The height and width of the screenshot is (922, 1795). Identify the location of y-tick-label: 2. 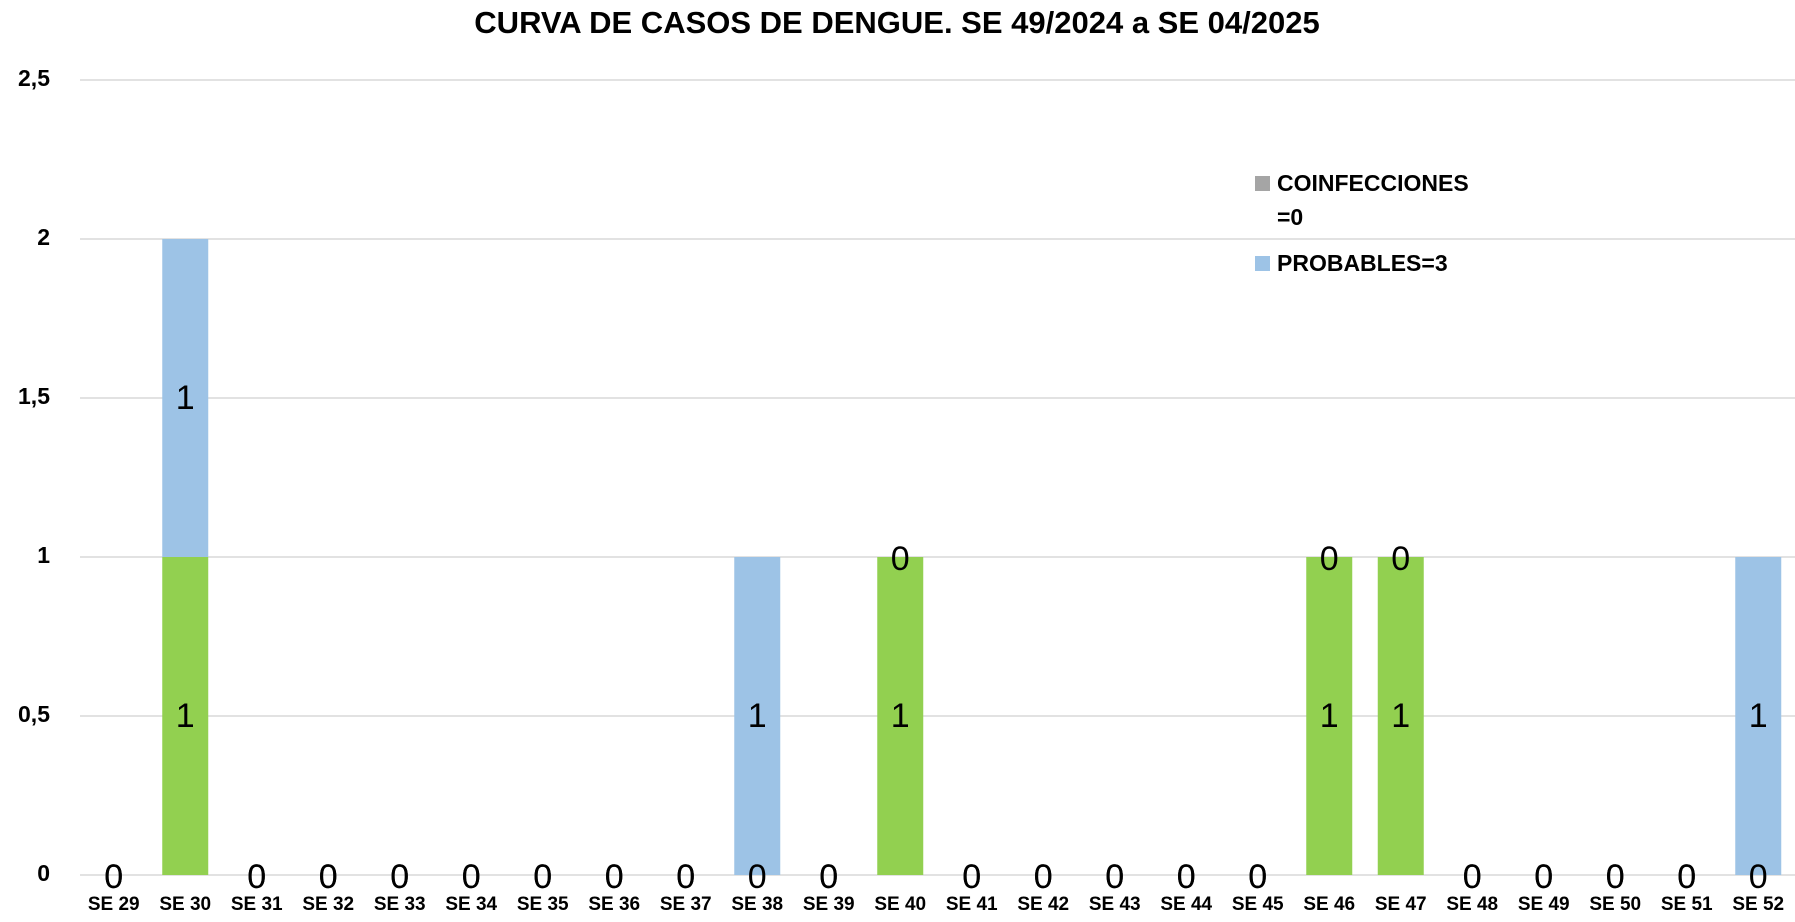
(43, 237).